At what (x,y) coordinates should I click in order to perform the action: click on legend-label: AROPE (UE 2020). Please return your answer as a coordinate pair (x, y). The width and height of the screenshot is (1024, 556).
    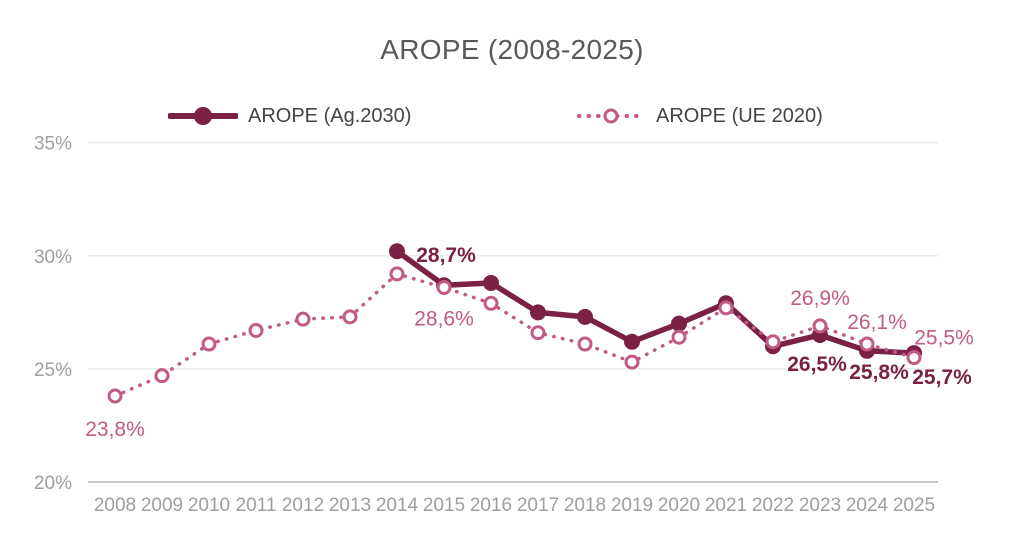
    Looking at the image, I should click on (739, 115).